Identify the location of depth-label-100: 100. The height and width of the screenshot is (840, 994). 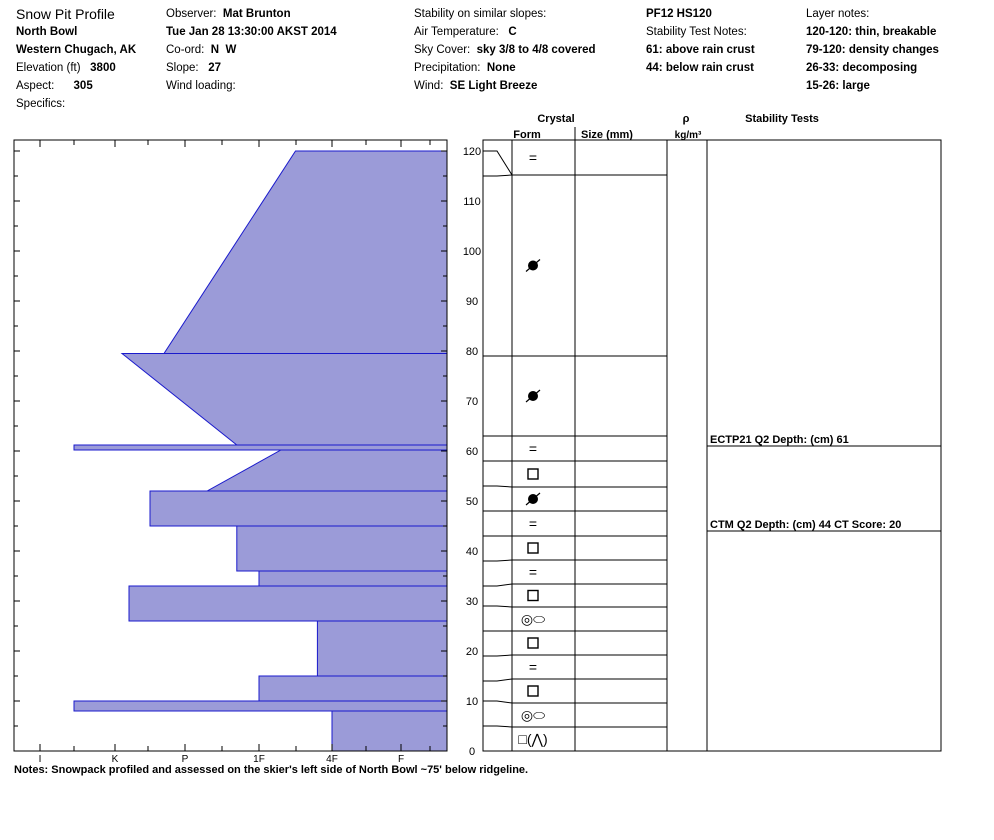
(472, 252).